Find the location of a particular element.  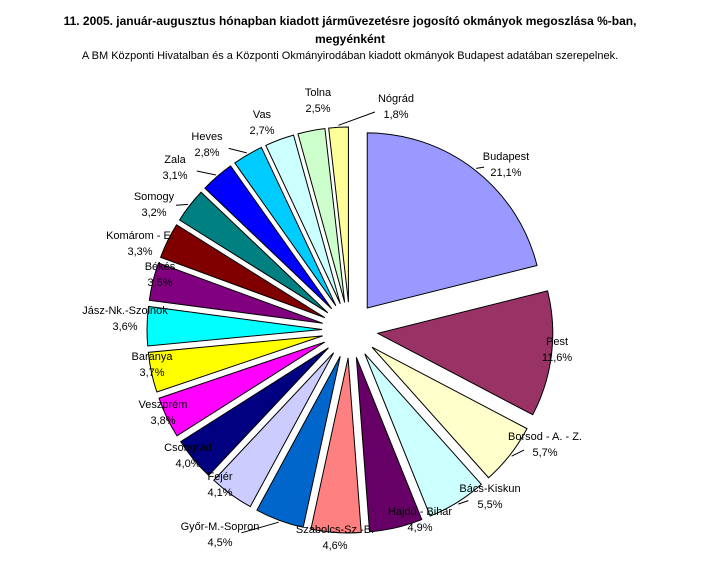

slice-label-value-10: 3,8% is located at coordinates (162, 421).